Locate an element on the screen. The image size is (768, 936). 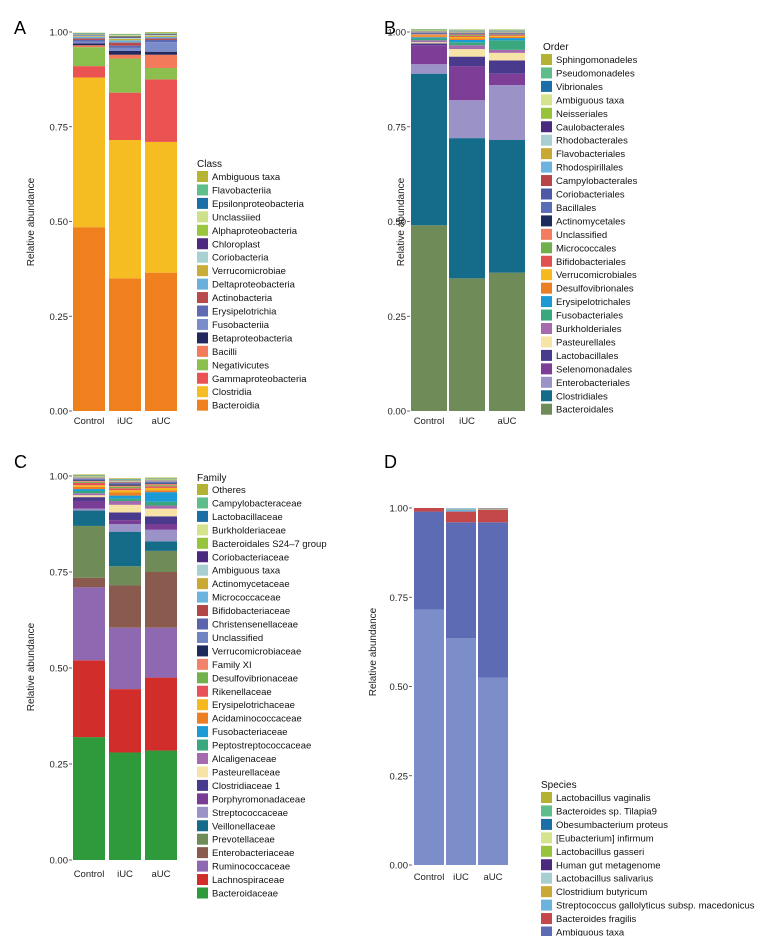
chart-d-plot: 0.00 0.25 0.50 0.75 1.00 Control iUC aUC is located at coordinates (449, 693).